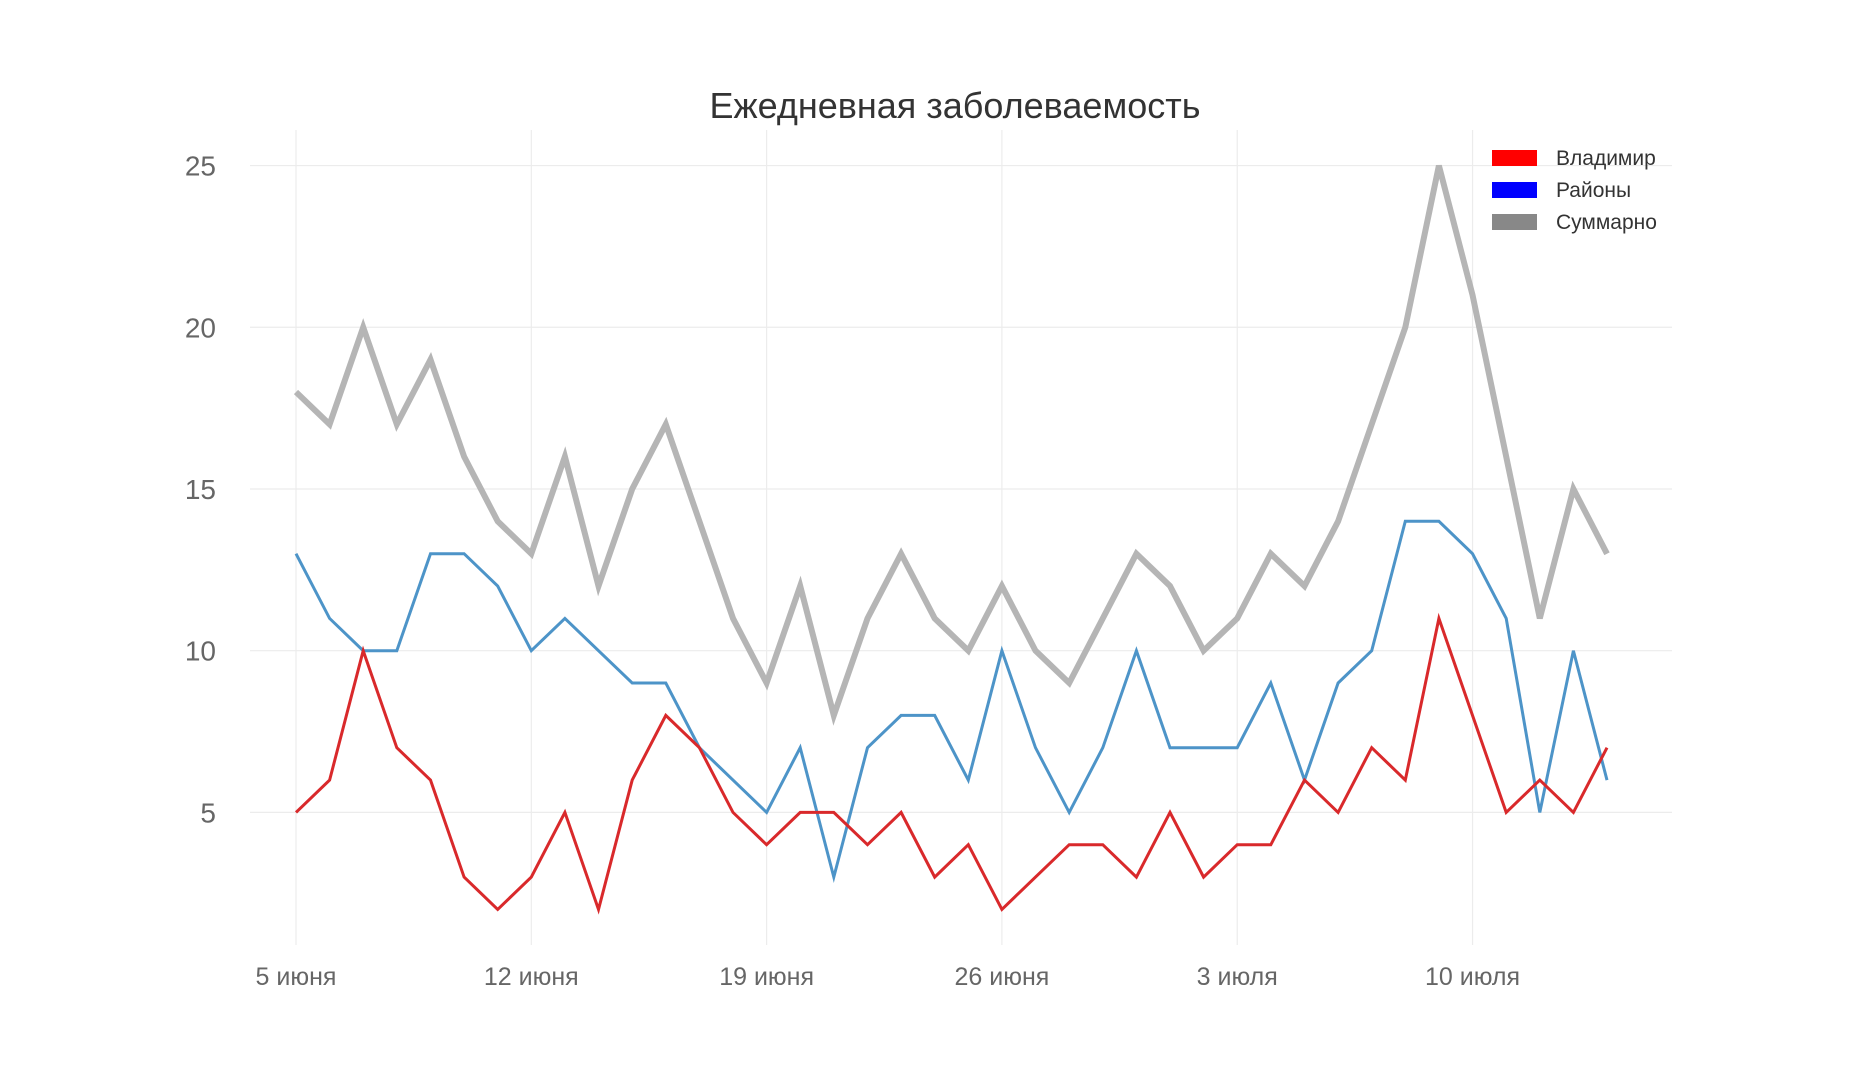  What do you see at coordinates (1514, 190) in the screenshot?
I see `legend-swatch-districts` at bounding box center [1514, 190].